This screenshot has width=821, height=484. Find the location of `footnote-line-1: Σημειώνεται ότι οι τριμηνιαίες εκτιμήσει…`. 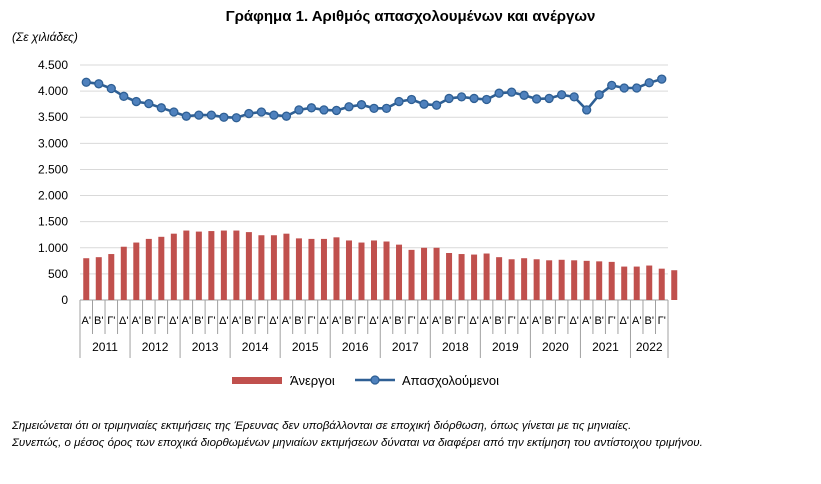

footnote-line-1: Σημειώνεται ότι οι τριμηνιαίες εκτιμήσει… is located at coordinates (322, 426).